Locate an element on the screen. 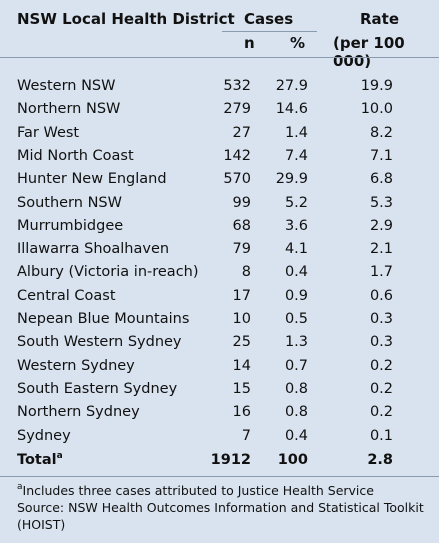 The width and height of the screenshot is (439, 543). district-header: NSW Local Health District is located at coordinates (126, 19).